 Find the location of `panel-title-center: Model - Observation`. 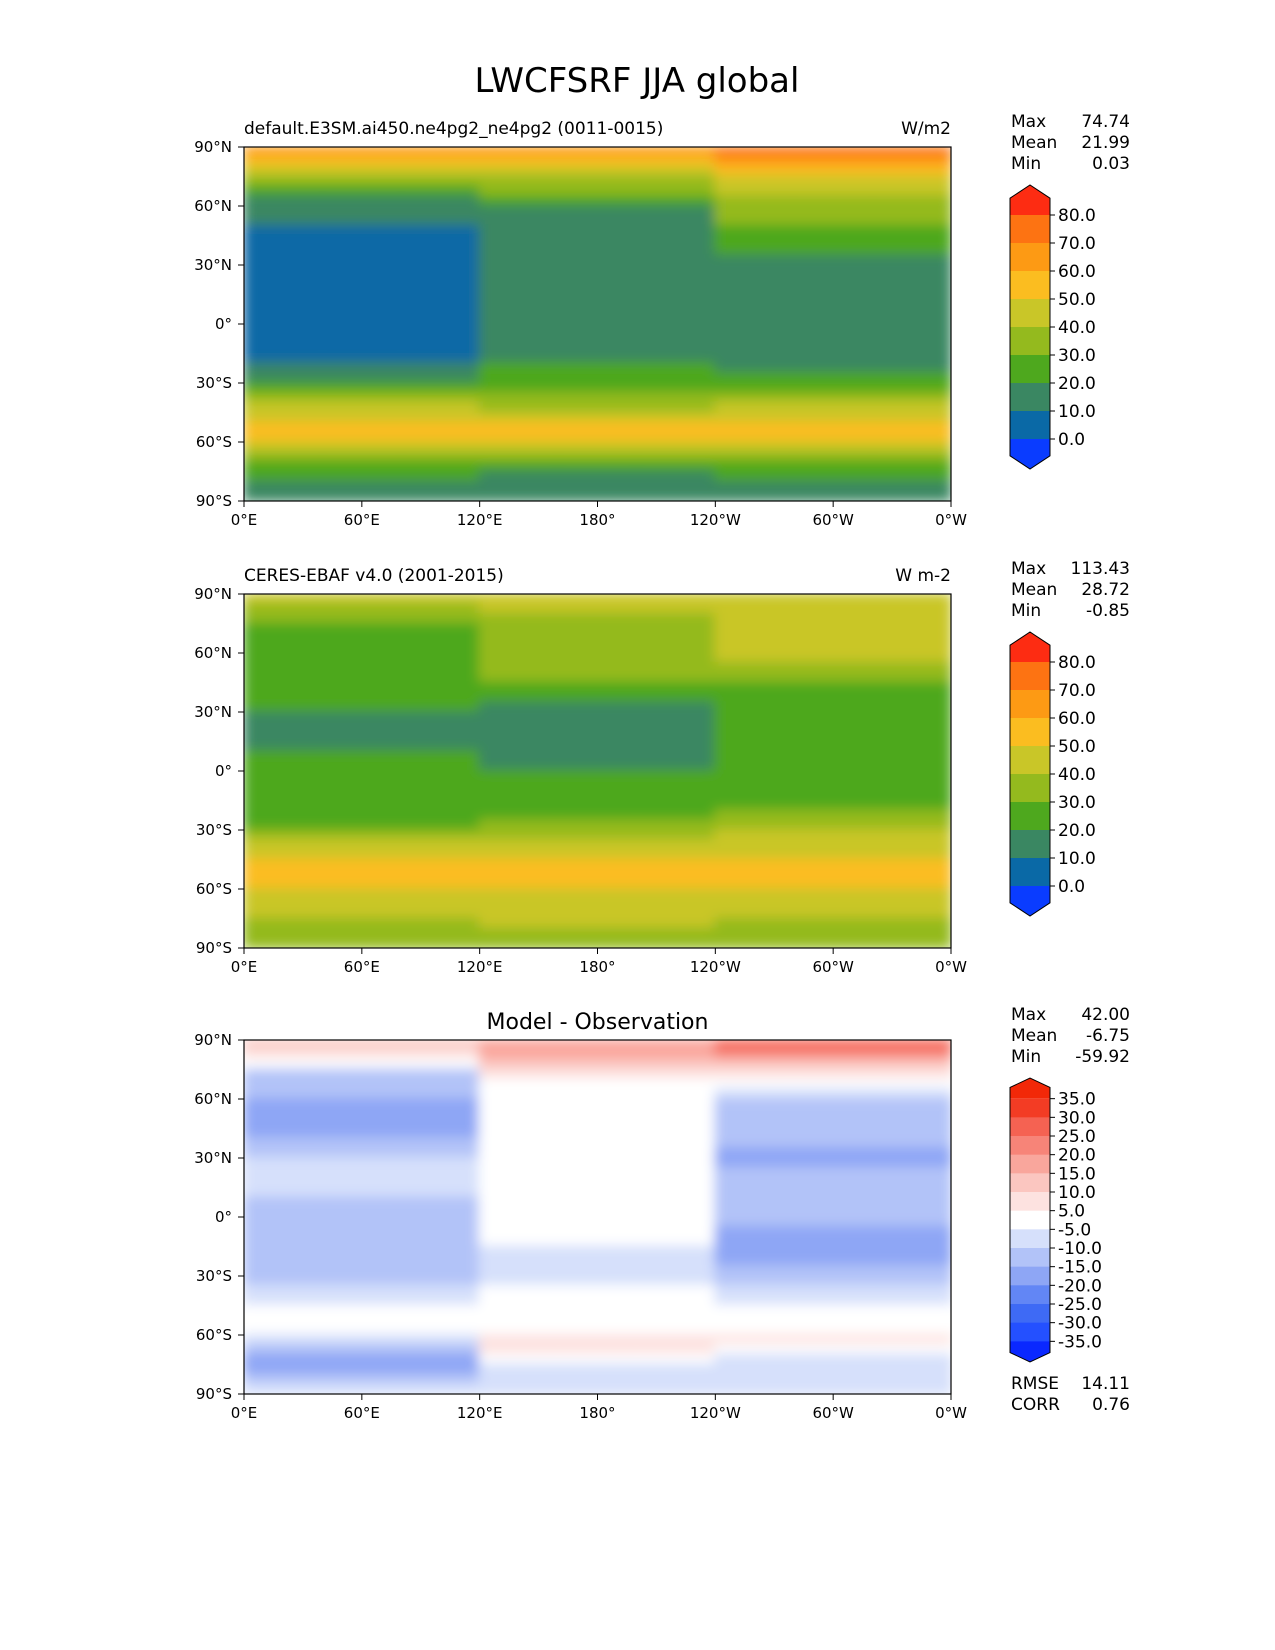

panel-title-center: Model - Observation is located at coordinates (598, 1022).